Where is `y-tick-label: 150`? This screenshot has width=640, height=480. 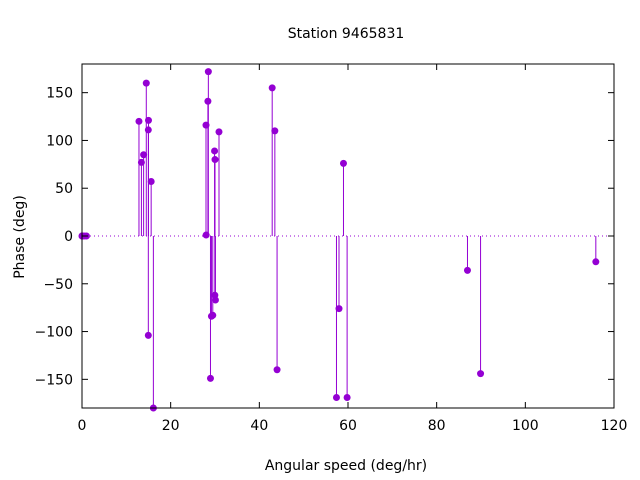
y-tick-label: 150 is located at coordinates (59, 94).